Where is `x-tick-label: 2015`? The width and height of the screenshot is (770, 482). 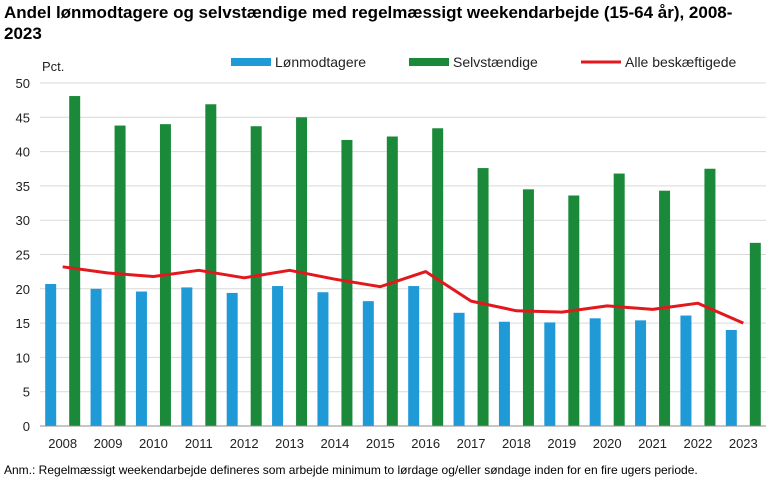 x-tick-label: 2015 is located at coordinates (380, 443).